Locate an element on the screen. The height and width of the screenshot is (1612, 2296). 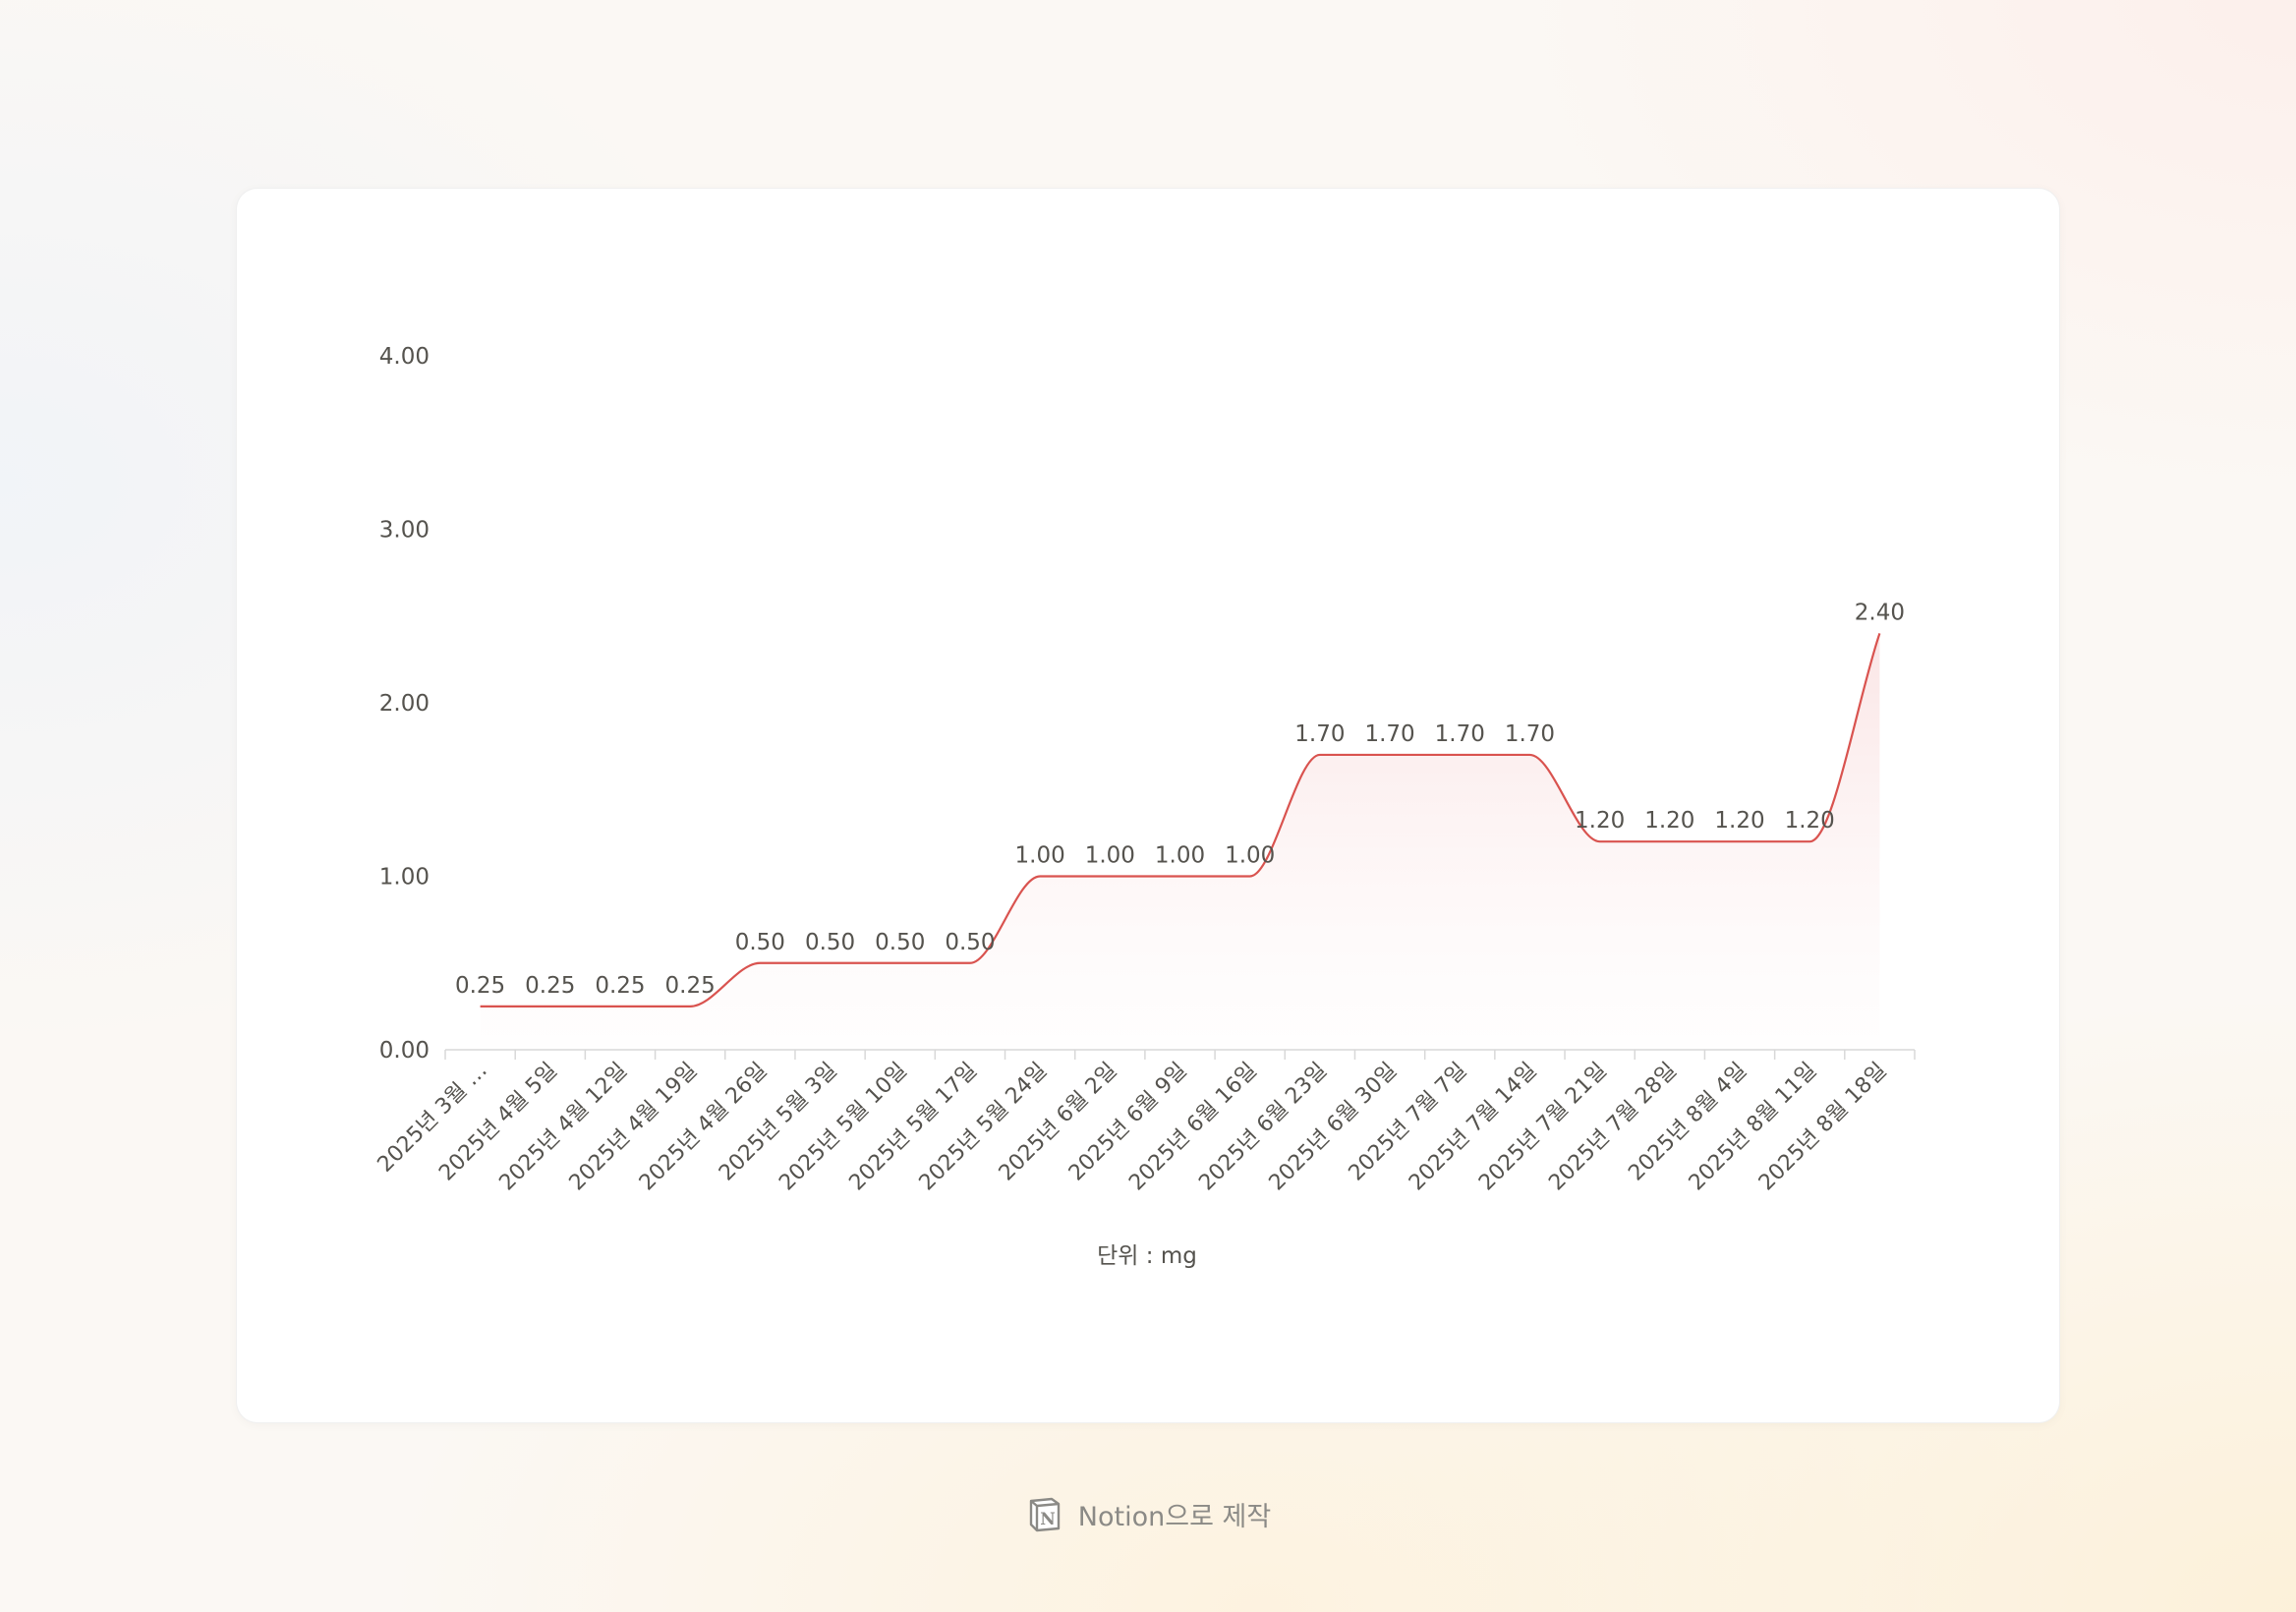
x-tick-label: 2025년 6월 30일 is located at coordinates (1334, 1127).